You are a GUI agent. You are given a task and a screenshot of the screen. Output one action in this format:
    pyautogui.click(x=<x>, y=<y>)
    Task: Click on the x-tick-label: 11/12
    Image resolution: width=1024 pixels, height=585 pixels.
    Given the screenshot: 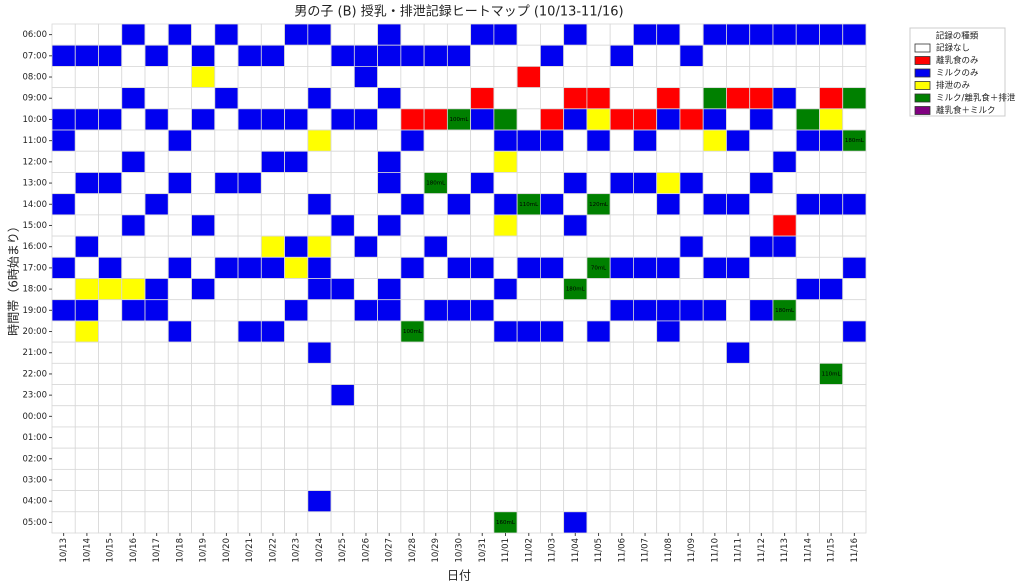 What is the action you would take?
    pyautogui.click(x=762, y=550)
    